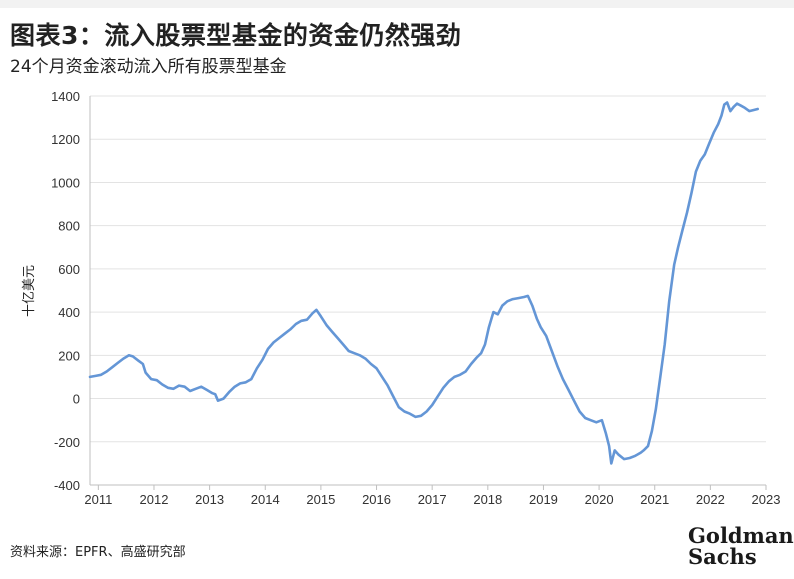 The height and width of the screenshot is (579, 794). I want to click on logo-line-1: Goldman, so click(741, 535).